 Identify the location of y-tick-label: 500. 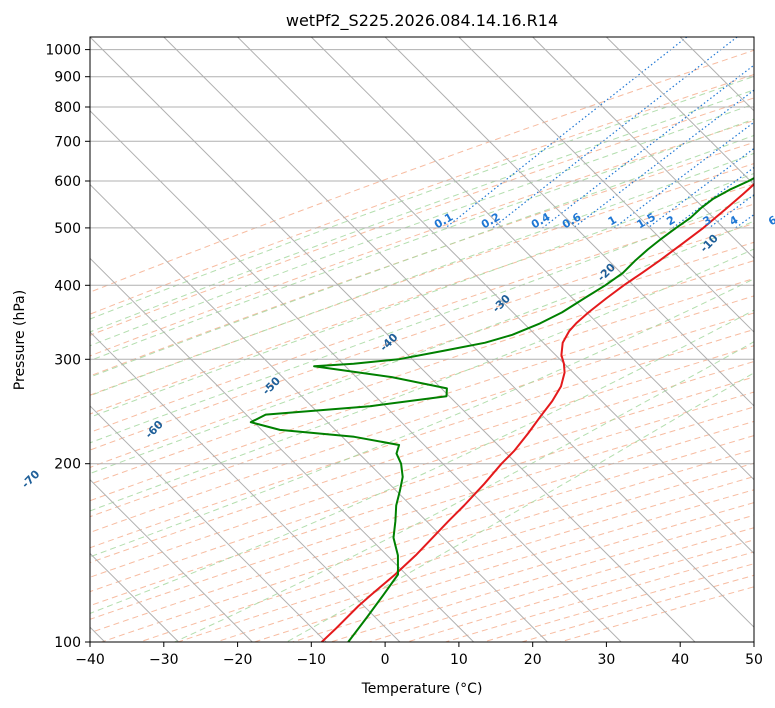
(67, 229).